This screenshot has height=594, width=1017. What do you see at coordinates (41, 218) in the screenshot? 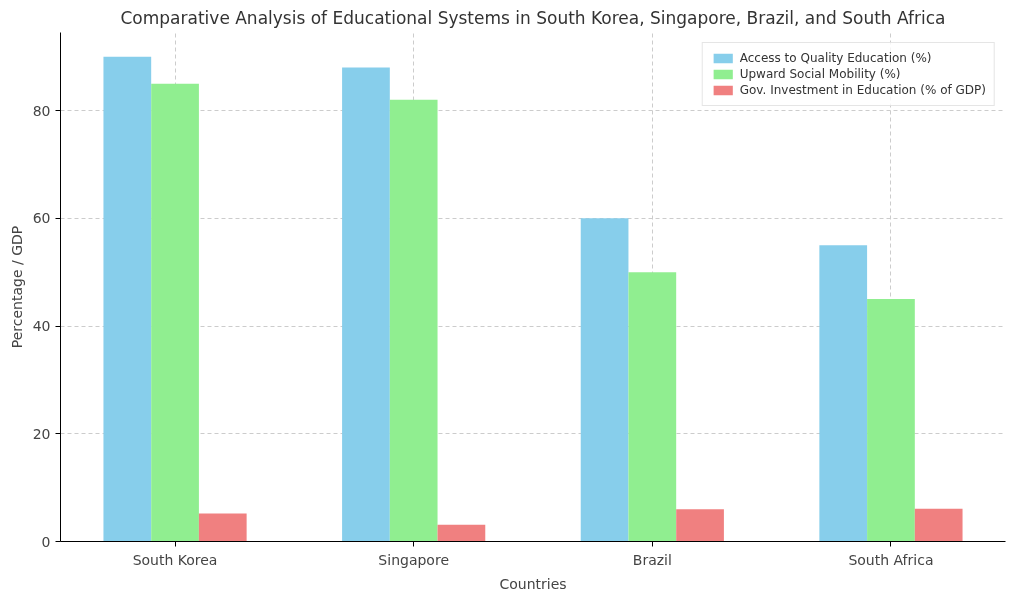
I see `y-tick-label: 60` at bounding box center [41, 218].